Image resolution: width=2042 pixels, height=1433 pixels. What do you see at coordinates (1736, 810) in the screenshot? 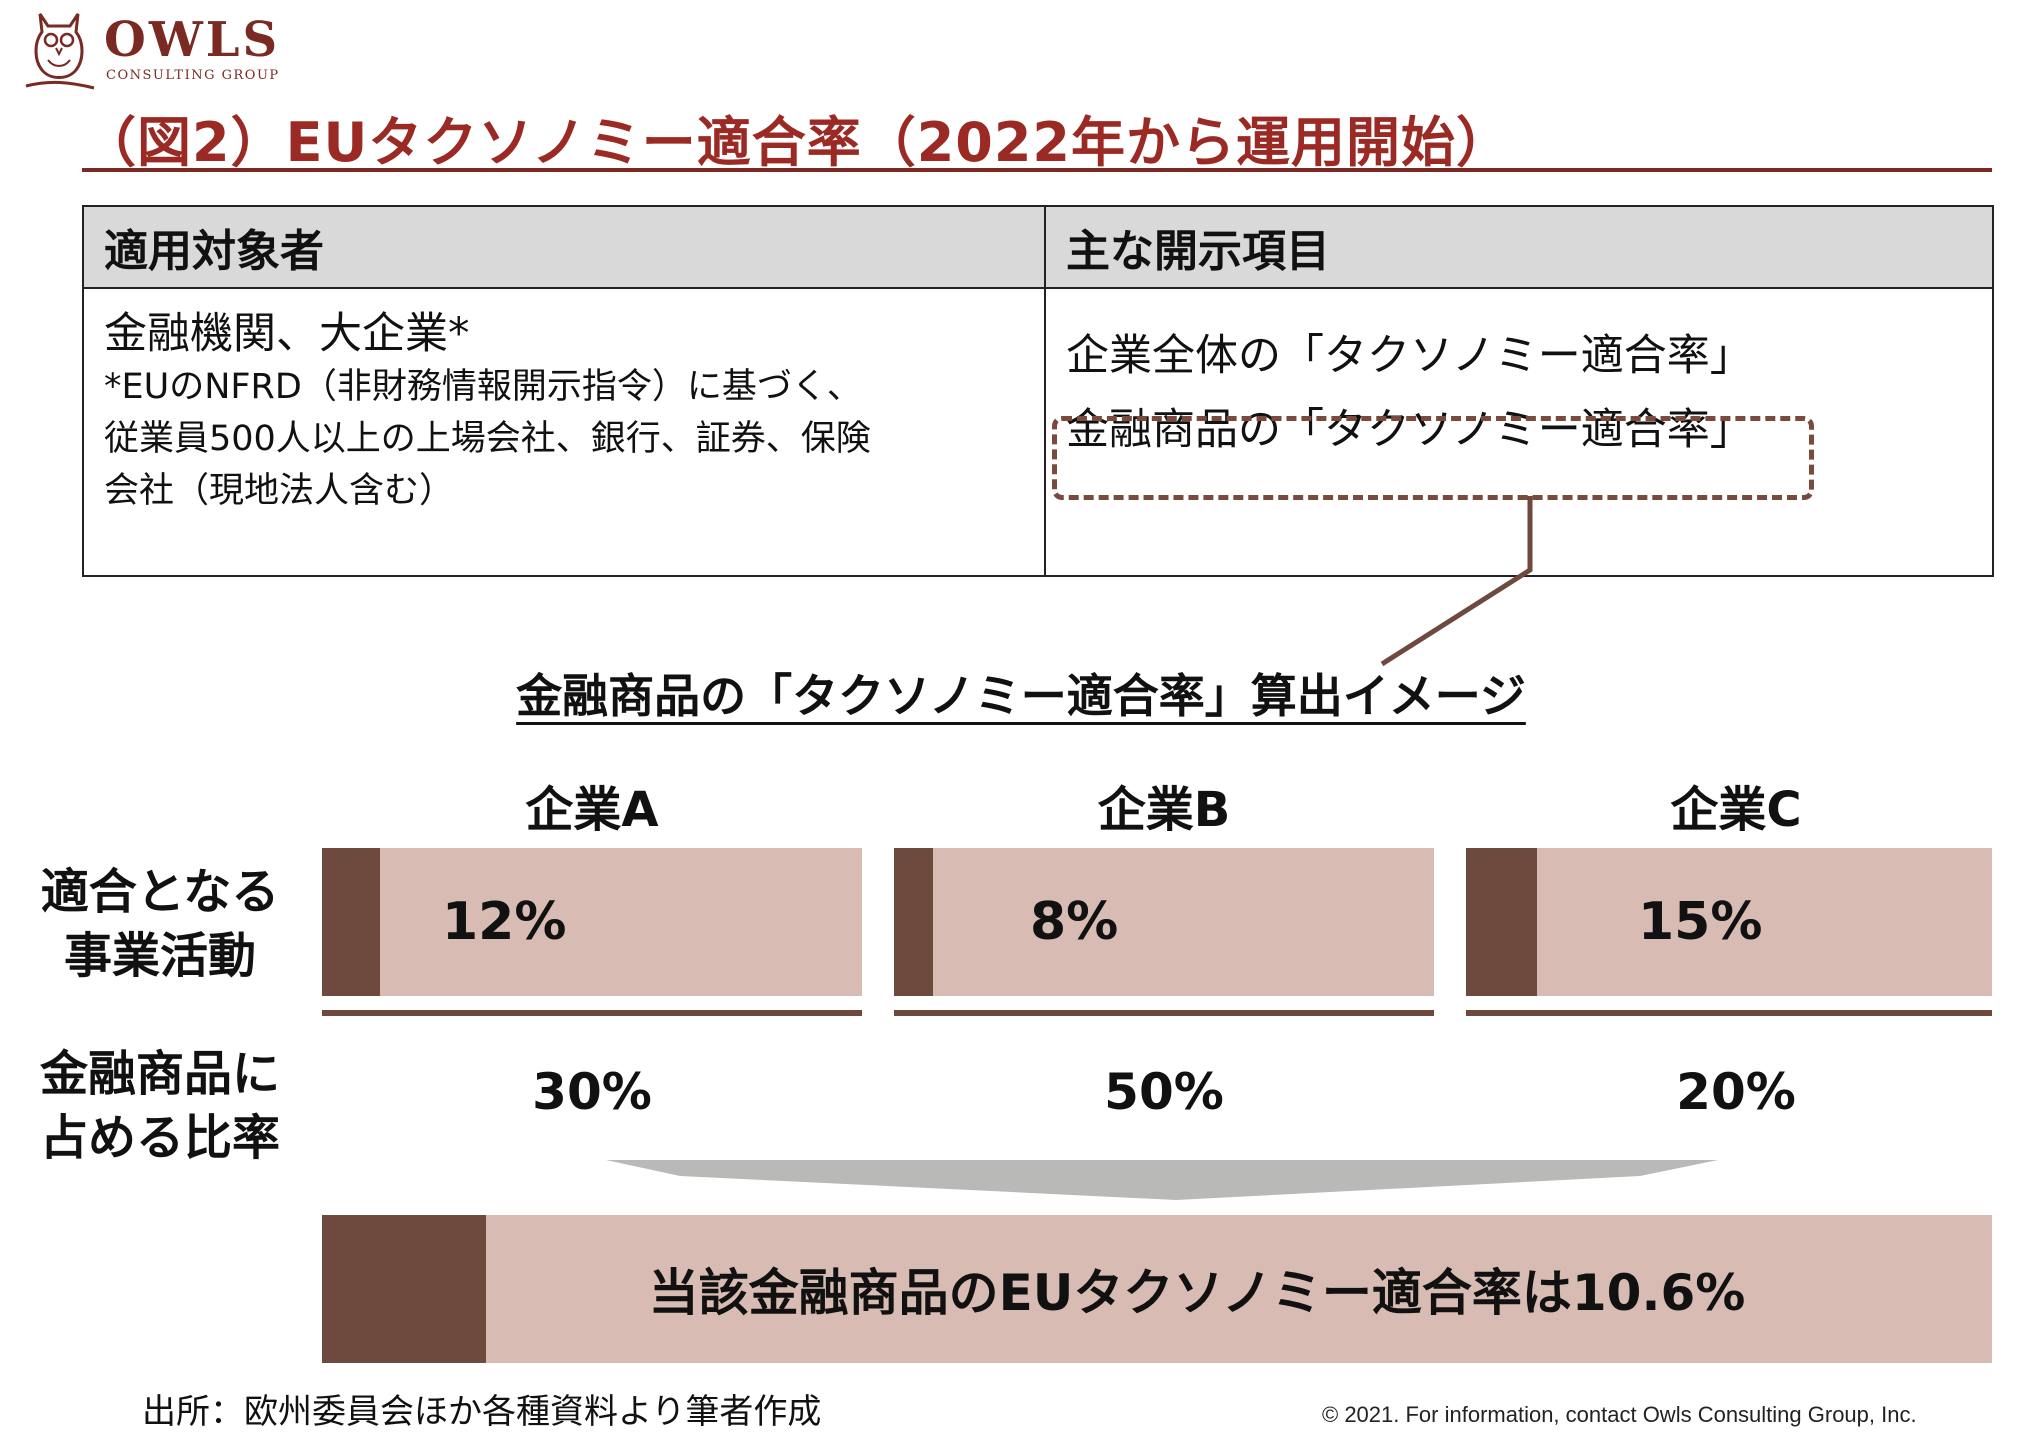
I see `company-c-label: 企業C` at bounding box center [1736, 810].